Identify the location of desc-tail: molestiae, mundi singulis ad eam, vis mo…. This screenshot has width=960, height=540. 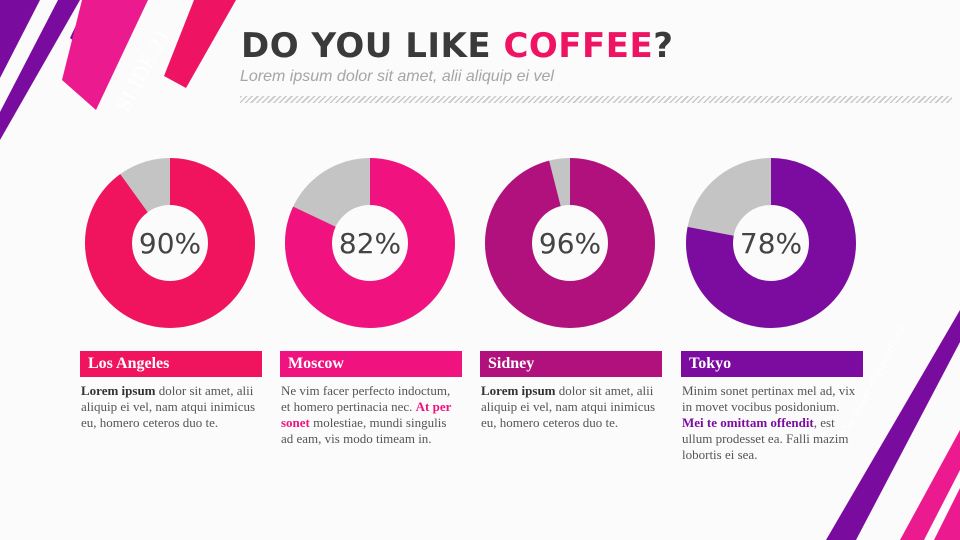
(364, 430).